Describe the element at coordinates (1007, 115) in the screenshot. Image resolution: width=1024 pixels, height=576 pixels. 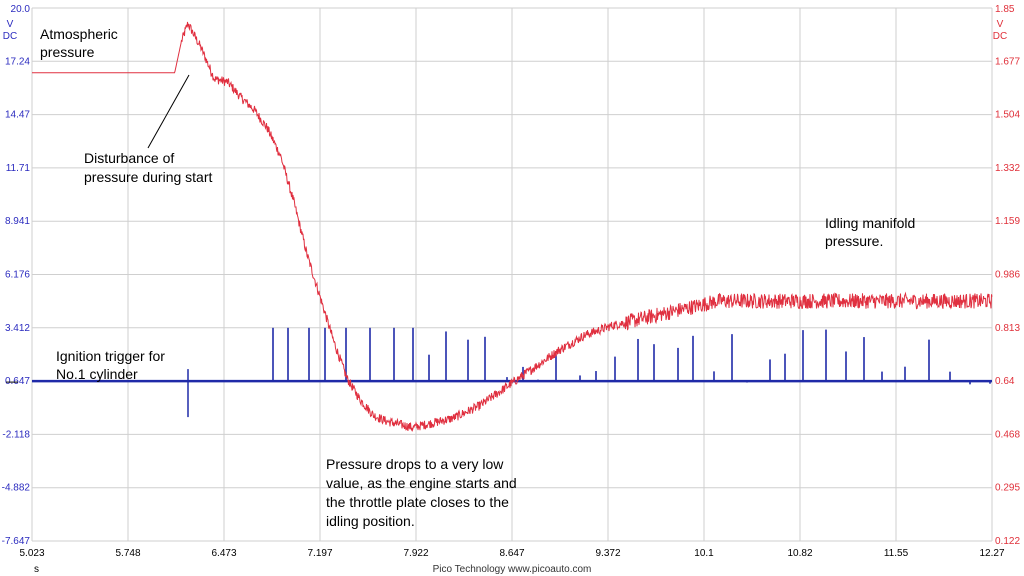
I see `right-tick-label: 1.504` at that location.